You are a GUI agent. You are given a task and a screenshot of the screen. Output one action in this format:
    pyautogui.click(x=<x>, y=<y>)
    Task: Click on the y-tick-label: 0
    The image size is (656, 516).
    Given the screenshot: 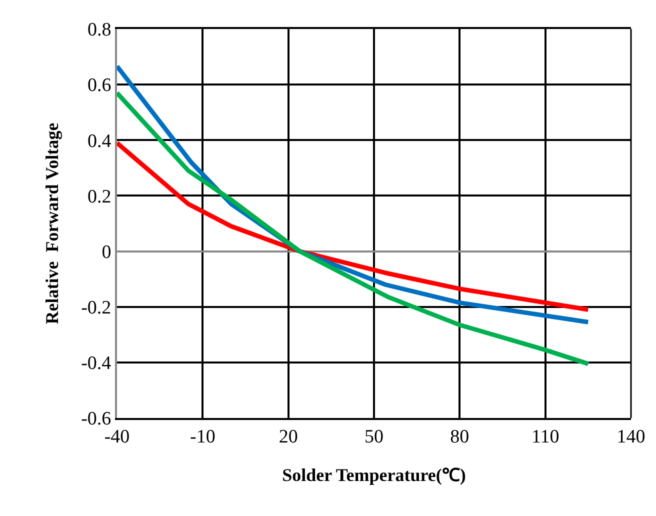 What is the action you would take?
    pyautogui.click(x=107, y=252)
    